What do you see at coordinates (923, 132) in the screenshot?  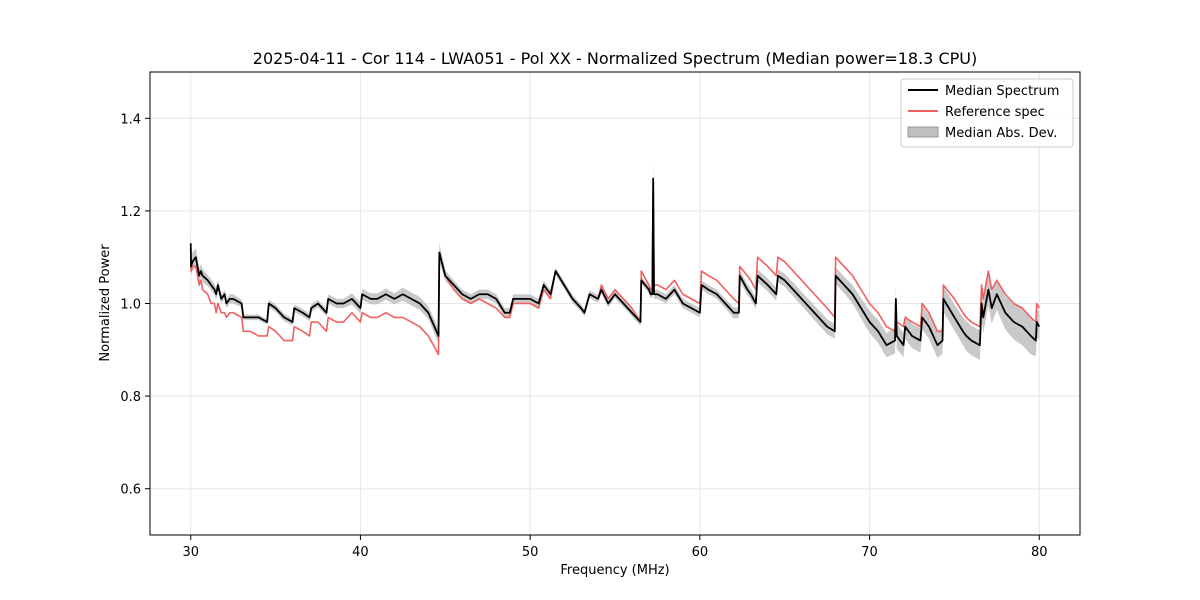 I see `legend-mad-swatch` at bounding box center [923, 132].